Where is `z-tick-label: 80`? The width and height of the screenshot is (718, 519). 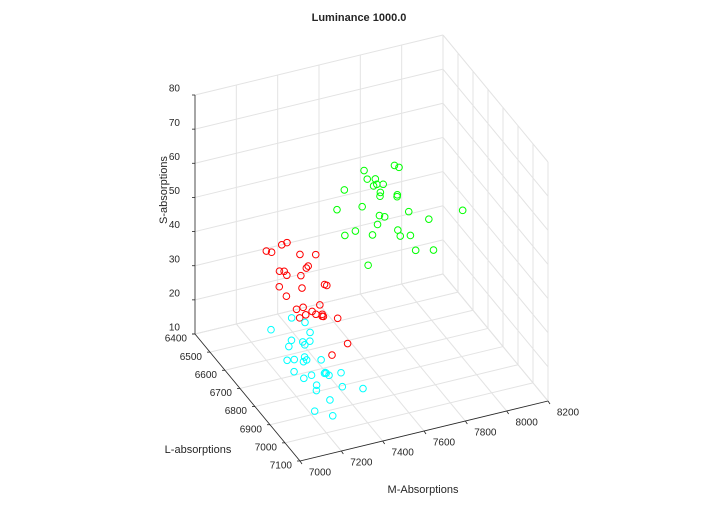 z-tick-label: 80 is located at coordinates (175, 89).